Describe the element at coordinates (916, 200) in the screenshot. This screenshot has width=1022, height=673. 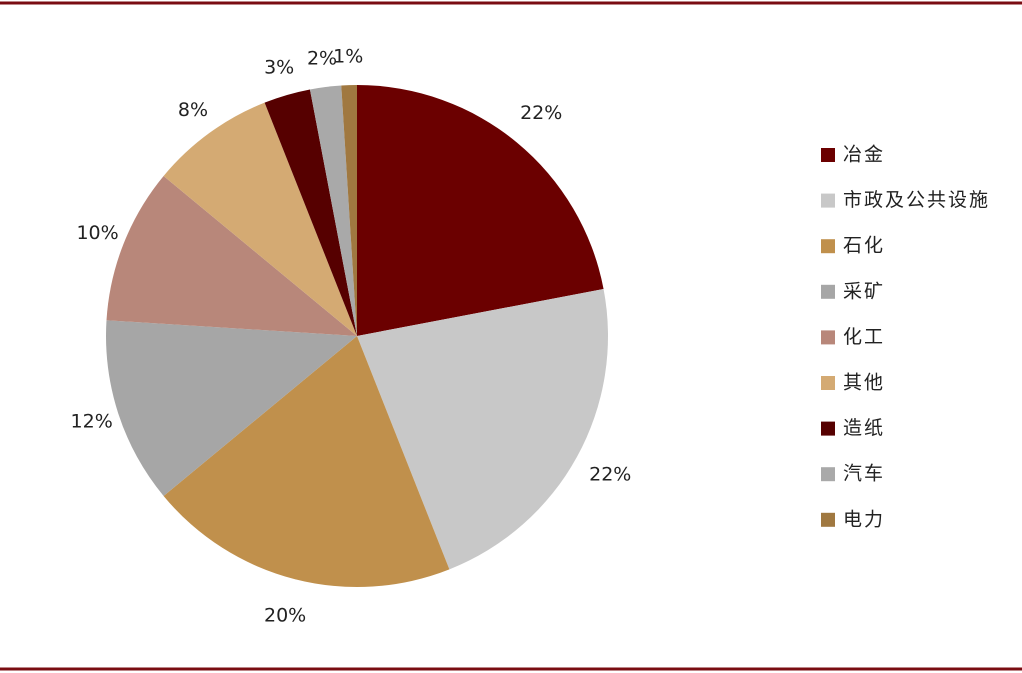
I see `legend-label: 市政及公共设施` at that location.